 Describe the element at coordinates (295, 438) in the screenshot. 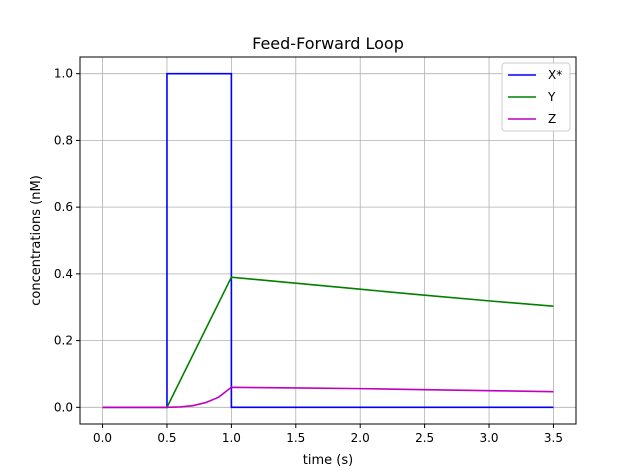

I see `x-tick-label: 1.5` at that location.